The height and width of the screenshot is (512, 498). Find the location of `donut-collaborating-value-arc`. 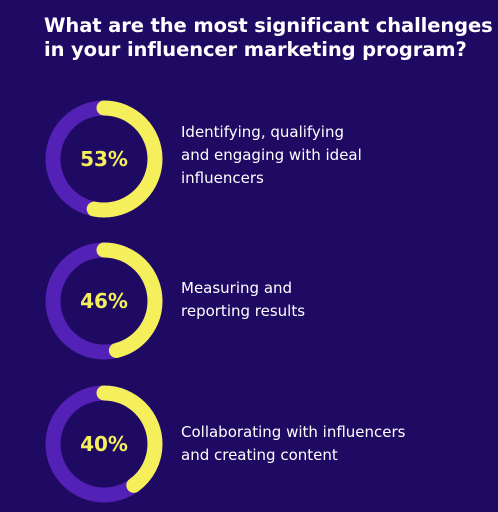

donut-collaborating-value-arc is located at coordinates (104, 444).